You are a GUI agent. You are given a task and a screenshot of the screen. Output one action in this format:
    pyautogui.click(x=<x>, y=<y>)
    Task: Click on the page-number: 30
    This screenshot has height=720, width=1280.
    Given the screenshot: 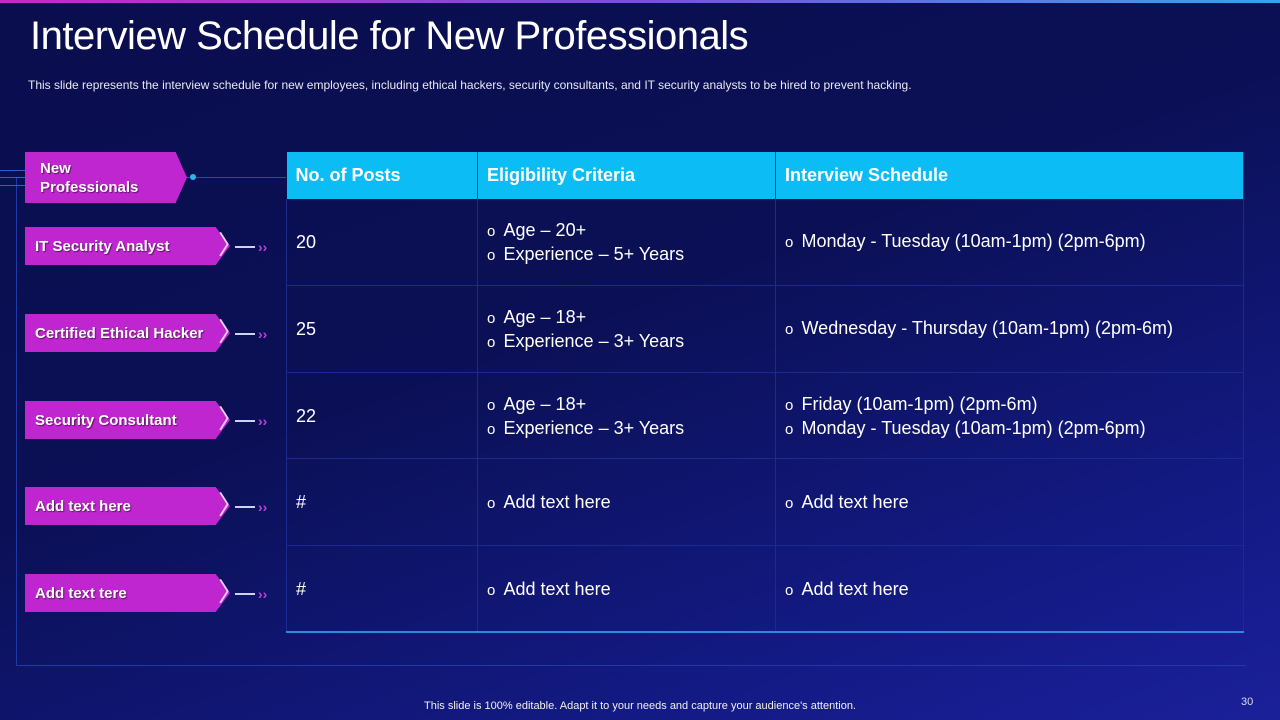 What is the action you would take?
    pyautogui.click(x=1247, y=702)
    